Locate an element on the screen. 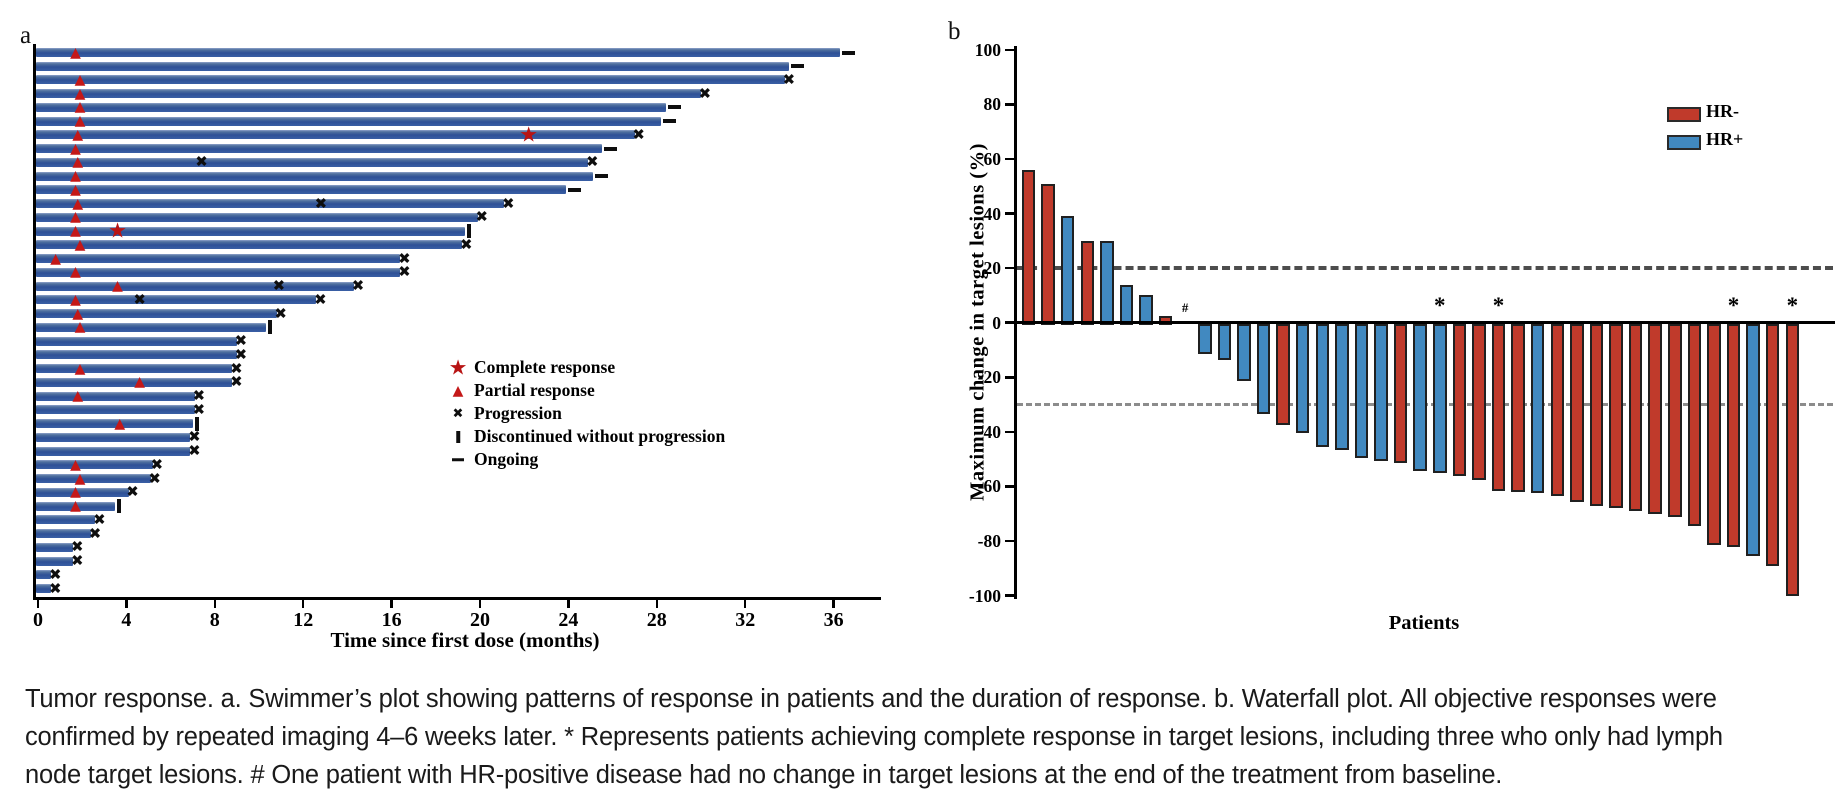  panel-a-x-axis-title: Time since first dose (months) is located at coordinates (465, 640).